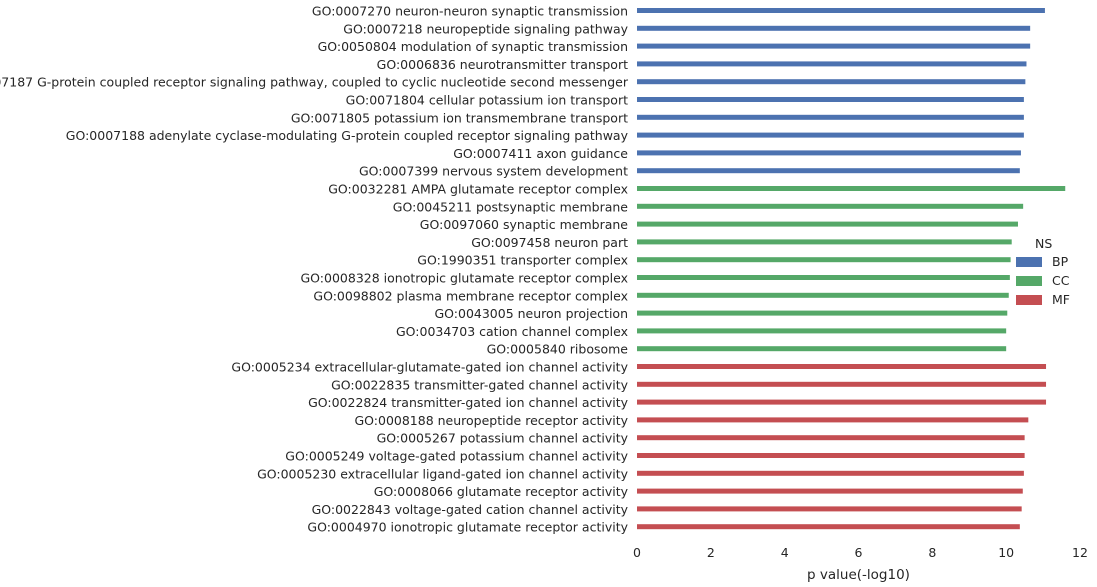 Image resolution: width=1097 pixels, height=587 pixels. Describe the element at coordinates (637, 552) in the screenshot. I see `x-tick-label: 0` at that location.